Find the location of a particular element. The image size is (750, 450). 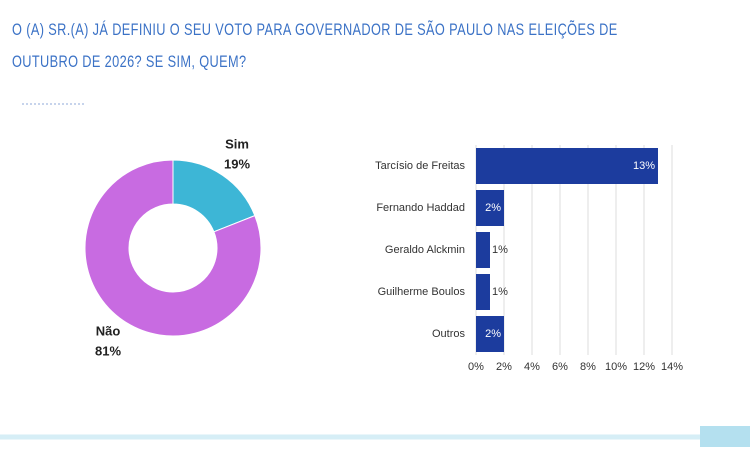

slice-label: Não is located at coordinates (108, 330).